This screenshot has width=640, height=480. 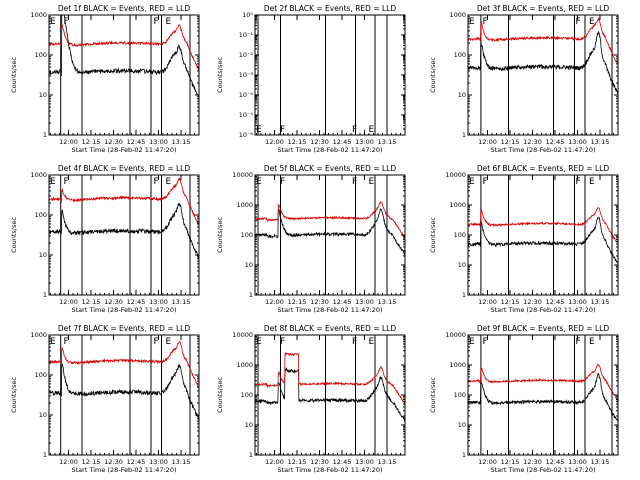 I want to click on panel-title: Det 2f BLACK = Events, RED = LLD, so click(x=330, y=8).